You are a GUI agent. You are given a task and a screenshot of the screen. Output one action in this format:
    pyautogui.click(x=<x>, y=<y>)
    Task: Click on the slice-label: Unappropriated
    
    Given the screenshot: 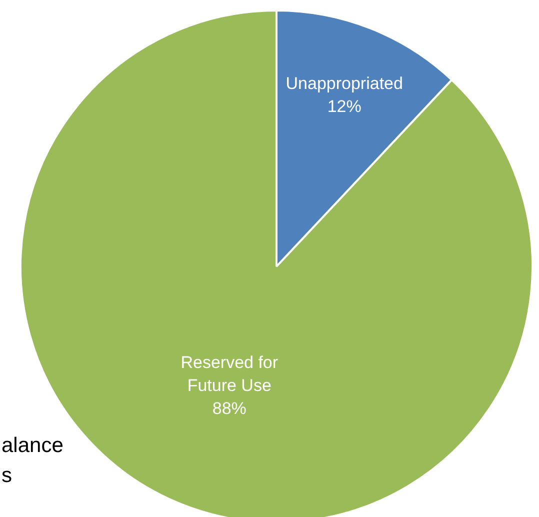 What is the action you would take?
    pyautogui.click(x=344, y=84)
    